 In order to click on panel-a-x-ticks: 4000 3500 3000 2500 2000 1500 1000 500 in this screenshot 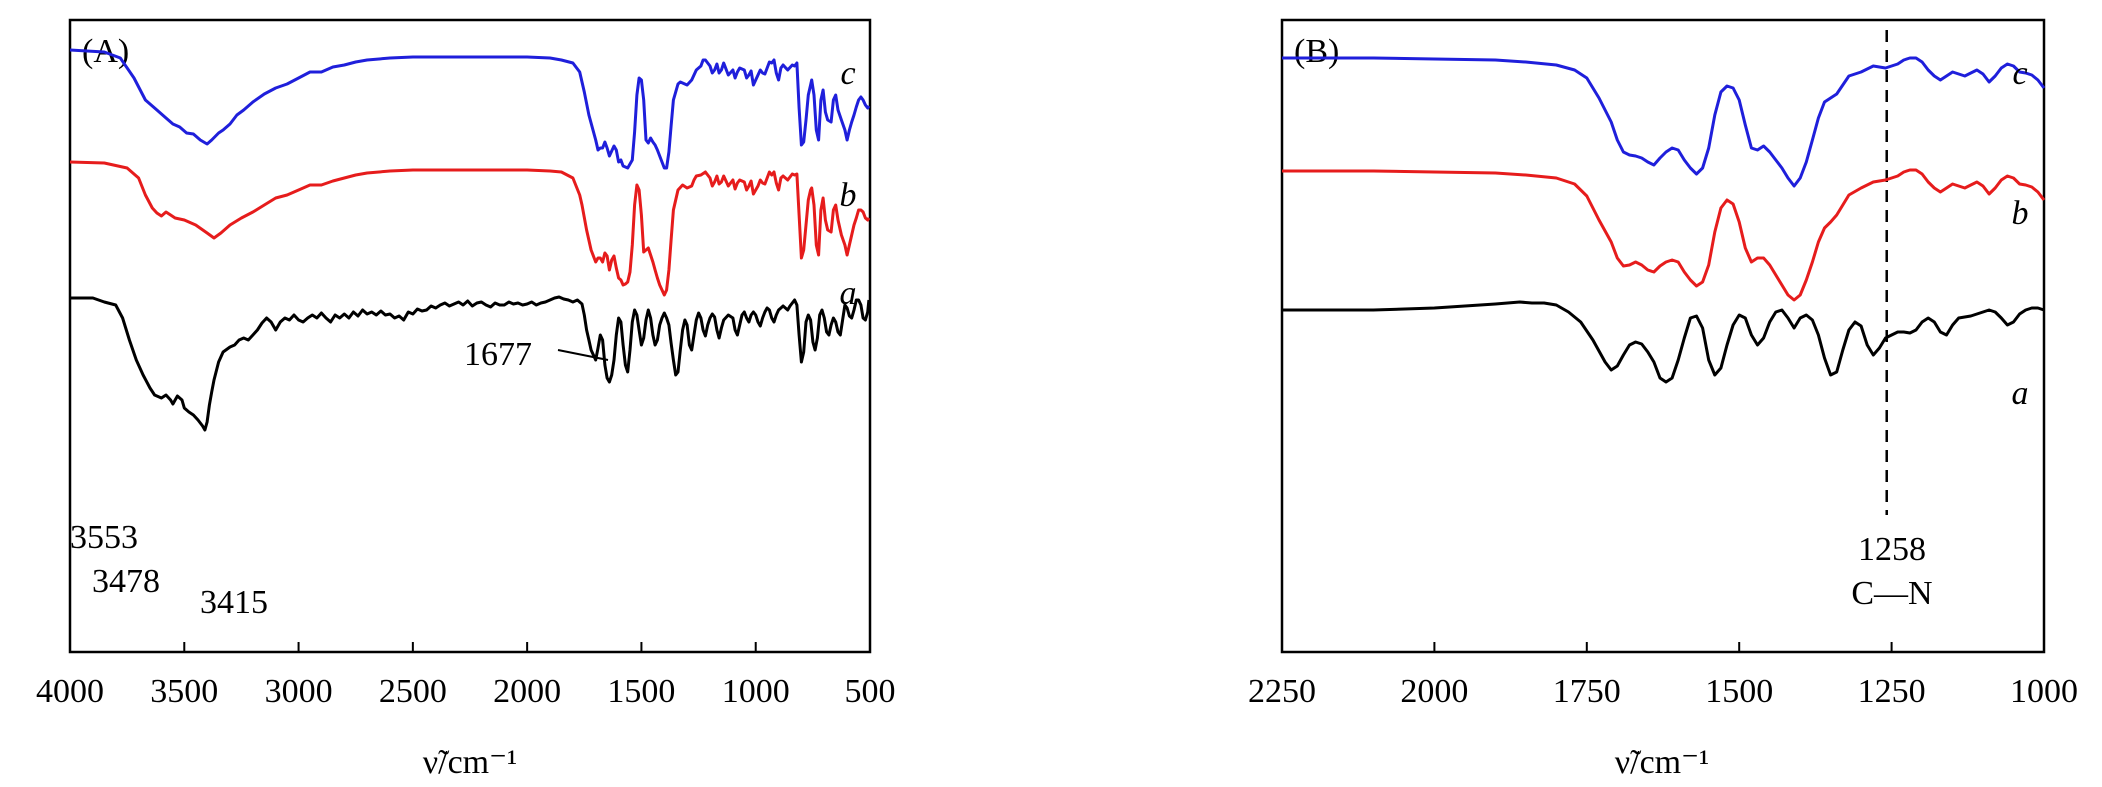, I will do `click(466, 676)`.